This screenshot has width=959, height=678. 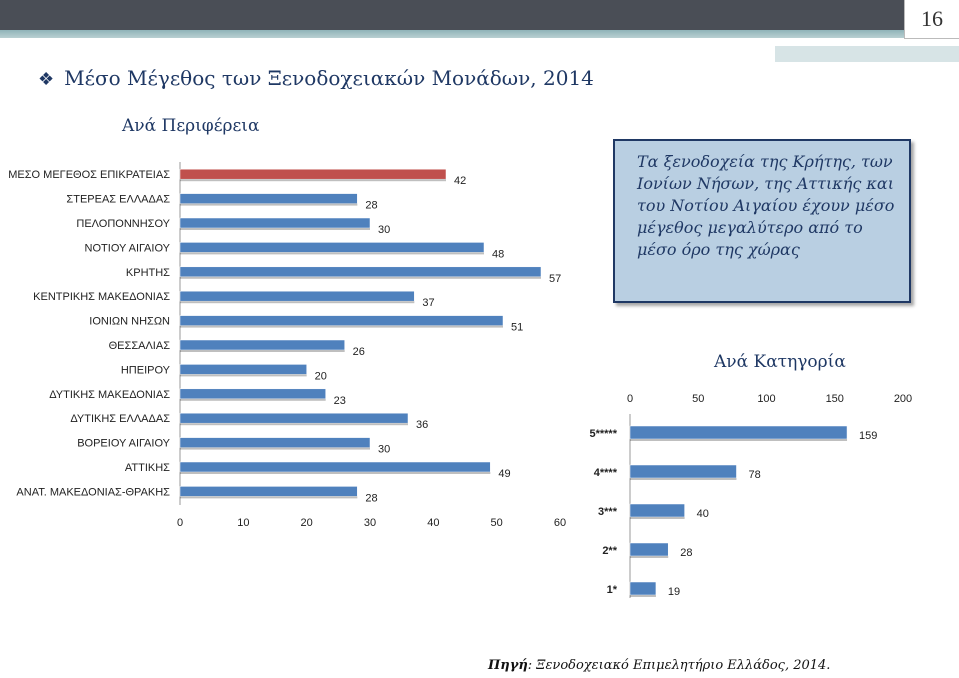 What do you see at coordinates (754, 475) in the screenshot?
I see `category-data-label: 78` at bounding box center [754, 475].